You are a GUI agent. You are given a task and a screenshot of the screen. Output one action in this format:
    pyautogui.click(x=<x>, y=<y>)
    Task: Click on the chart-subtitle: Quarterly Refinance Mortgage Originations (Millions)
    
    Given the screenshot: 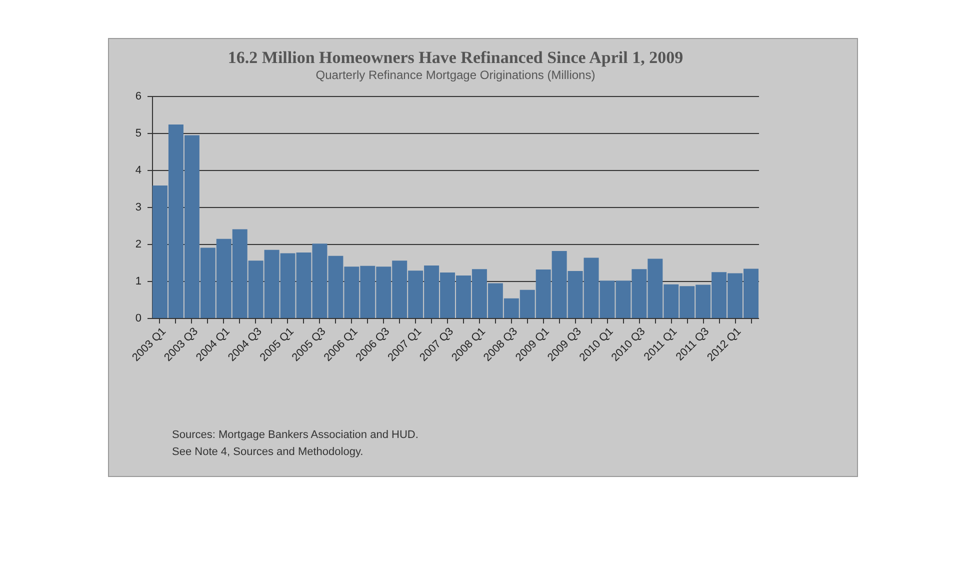 What is the action you would take?
    pyautogui.click(x=456, y=75)
    